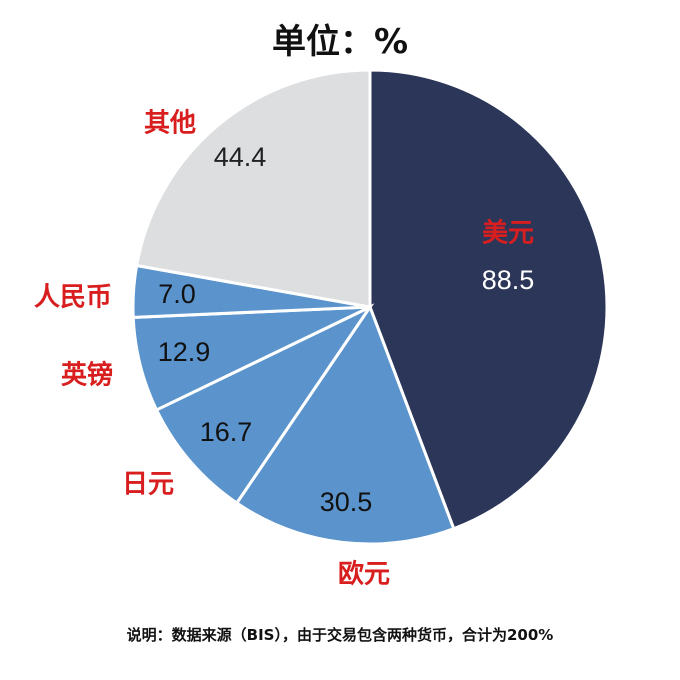 Image resolution: width=680 pixels, height=680 pixels. What do you see at coordinates (346, 502) in the screenshot?
I see `value-label-2: 30.5` at bounding box center [346, 502].